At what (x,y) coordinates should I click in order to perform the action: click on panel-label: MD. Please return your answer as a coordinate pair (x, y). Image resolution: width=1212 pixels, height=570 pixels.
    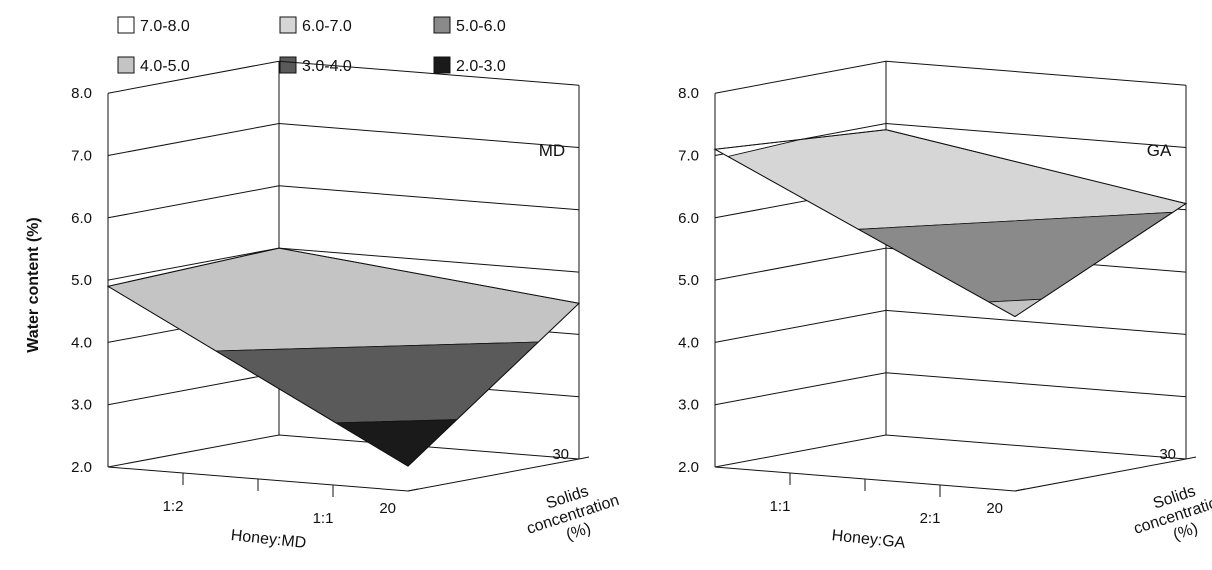
    Looking at the image, I should click on (552, 150).